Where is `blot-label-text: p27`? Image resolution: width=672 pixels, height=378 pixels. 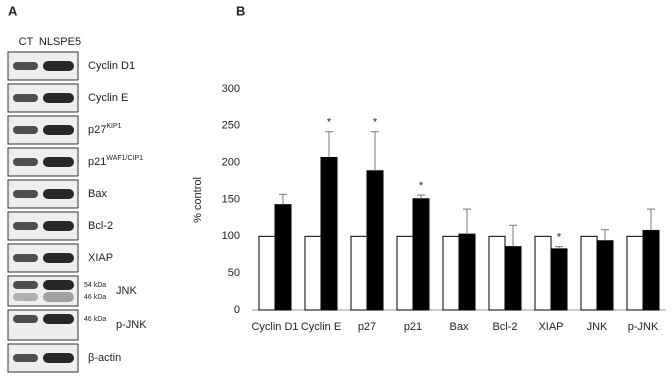 blot-label-text: p27 is located at coordinates (97, 130).